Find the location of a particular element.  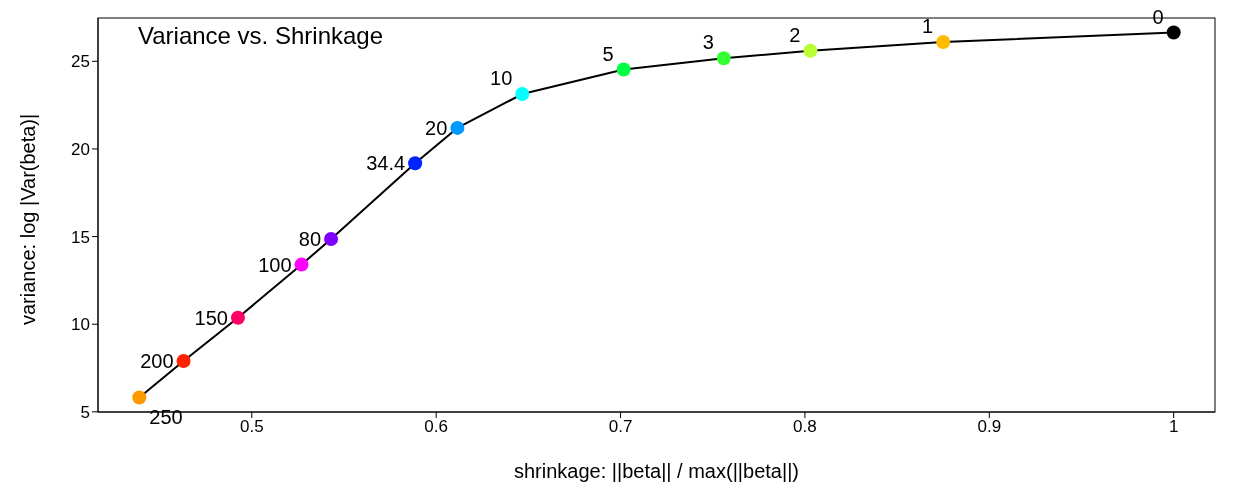

annotation: 5 is located at coordinates (608, 53).